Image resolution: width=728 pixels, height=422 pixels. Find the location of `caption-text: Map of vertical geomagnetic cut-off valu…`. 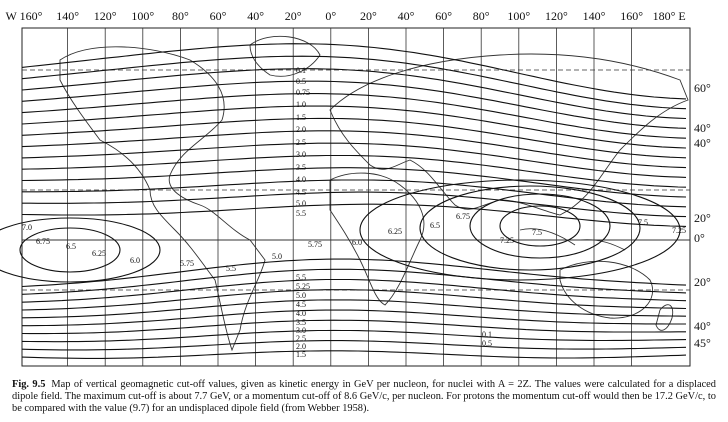

caption-text: Map of vertical geomagnetic cut-off valu… is located at coordinates (364, 397).